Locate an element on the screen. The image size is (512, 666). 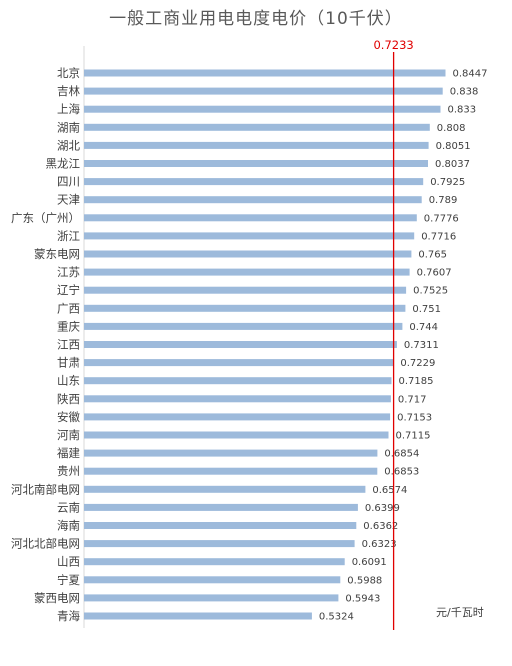
category-label: 河南 is located at coordinates (68, 435).